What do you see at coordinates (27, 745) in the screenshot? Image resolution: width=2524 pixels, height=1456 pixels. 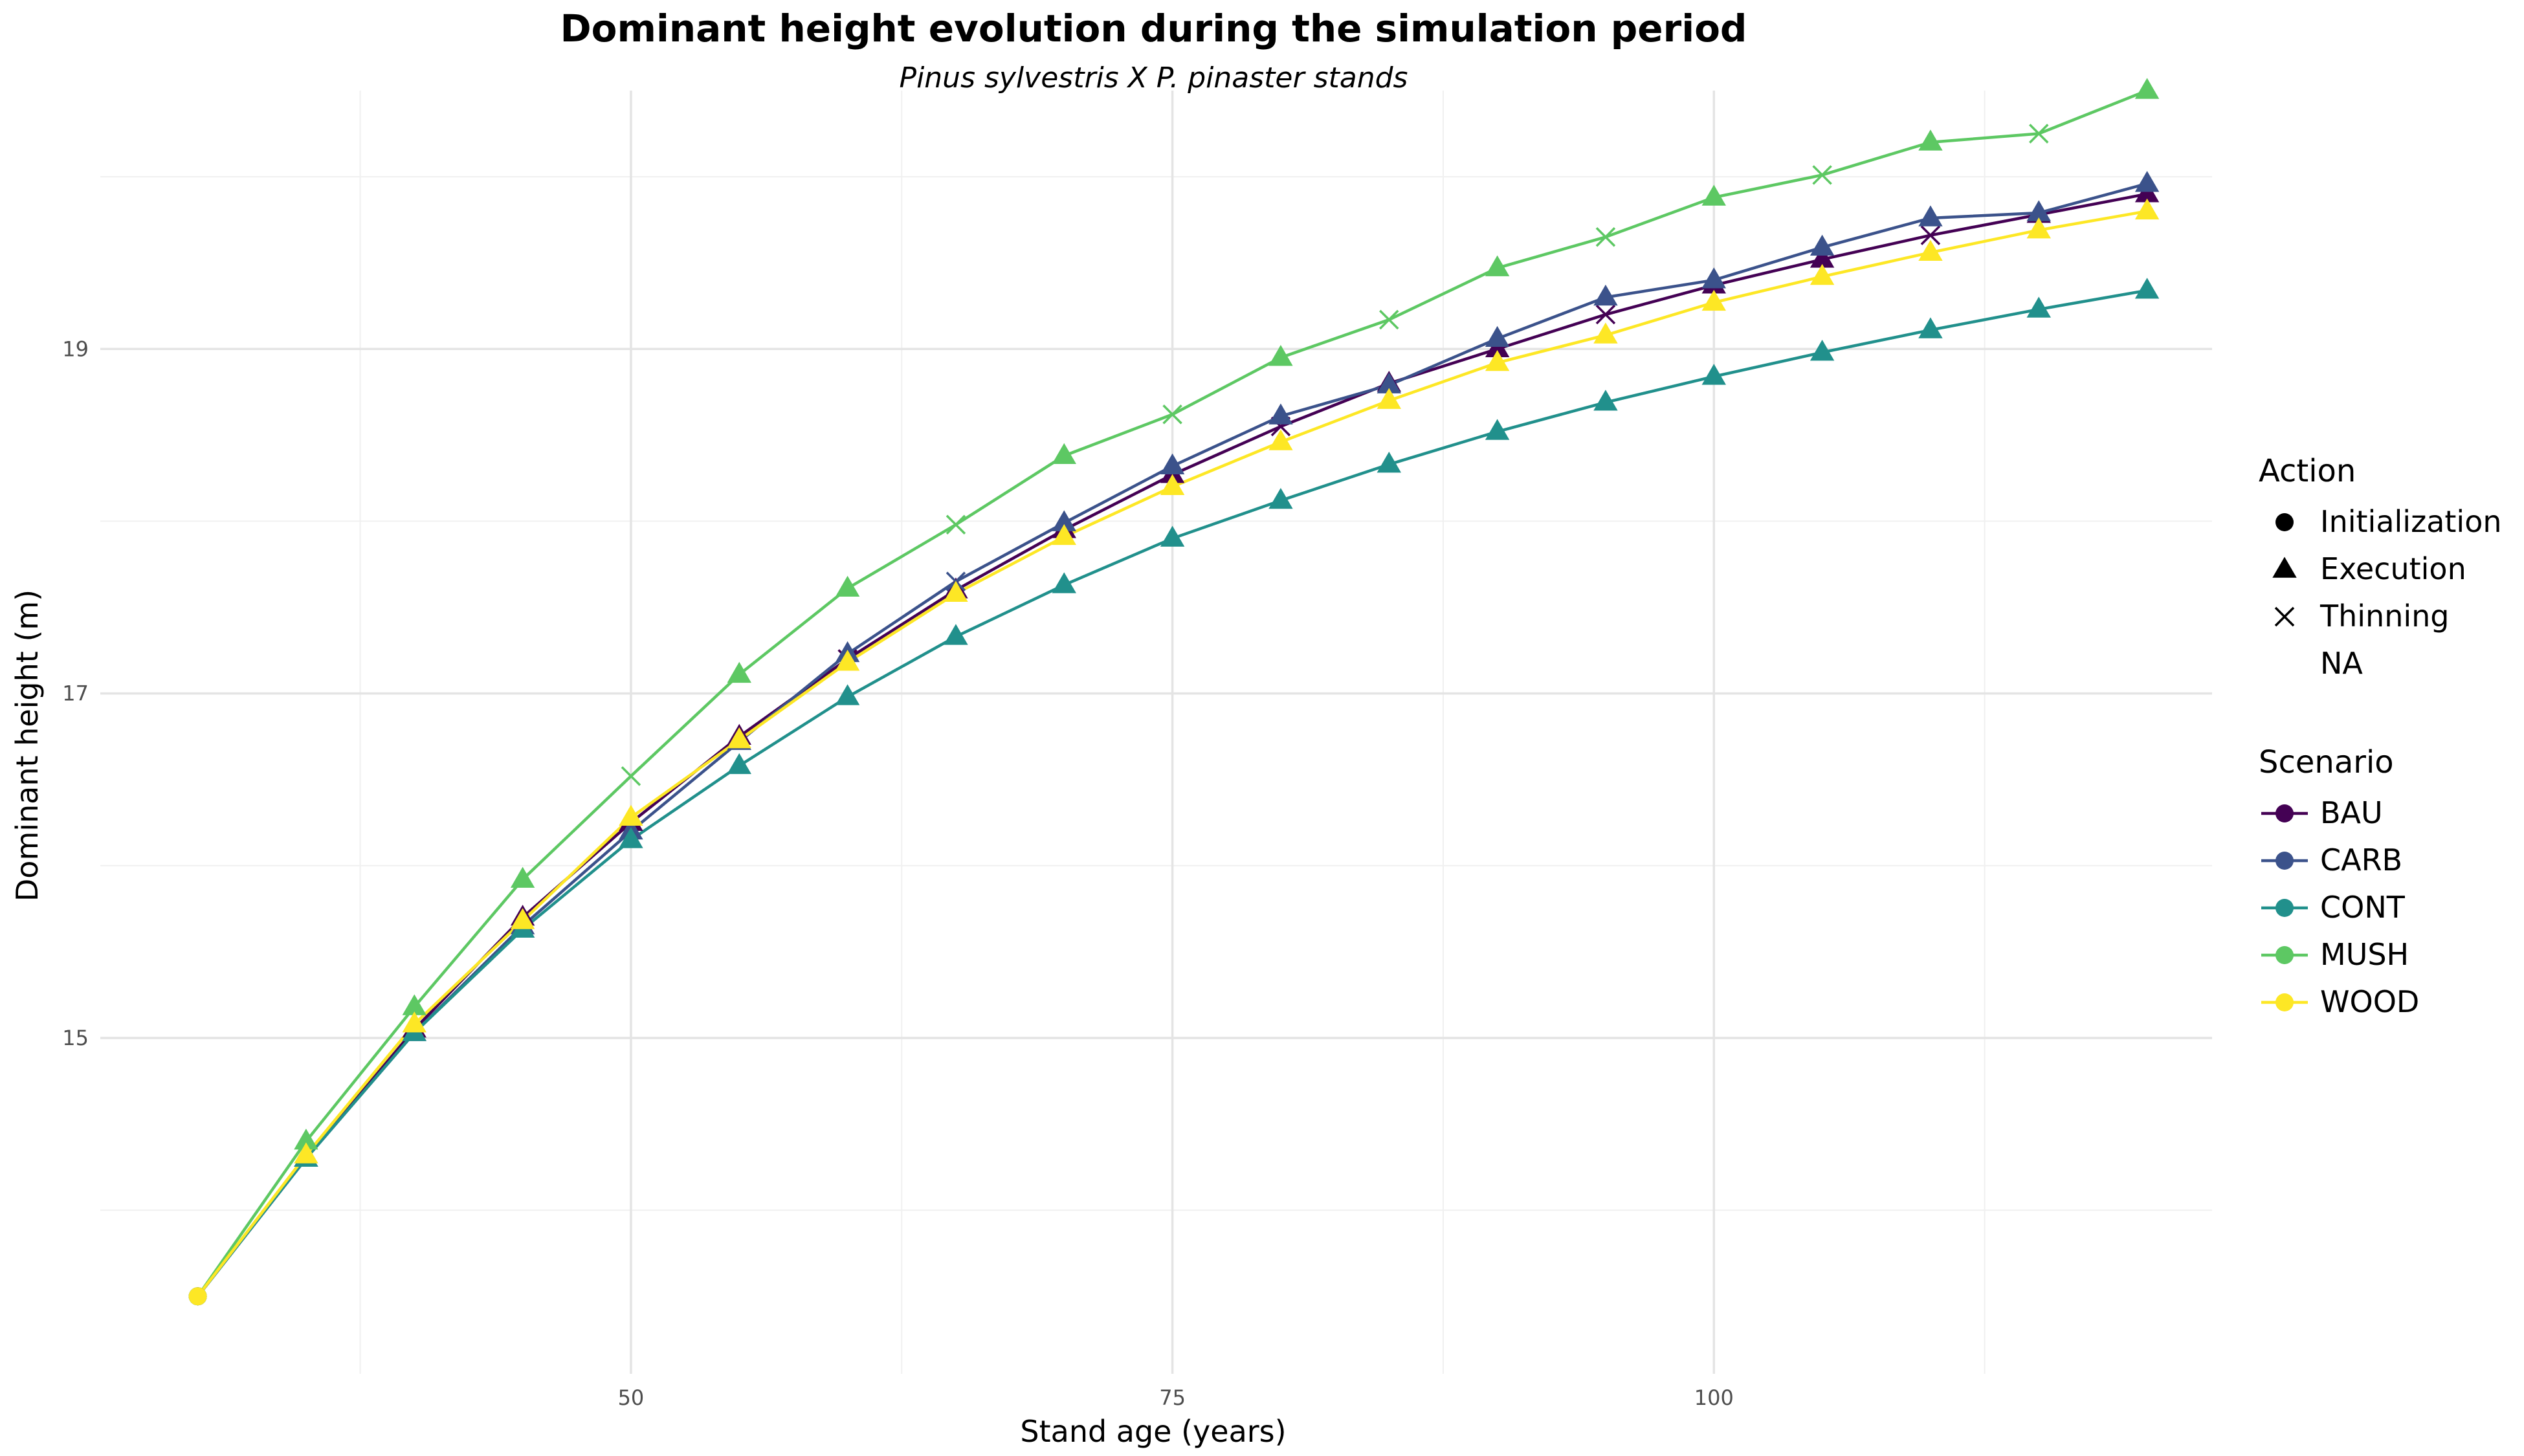 I see `y-axis-label: Dominant height (m)` at bounding box center [27, 745].